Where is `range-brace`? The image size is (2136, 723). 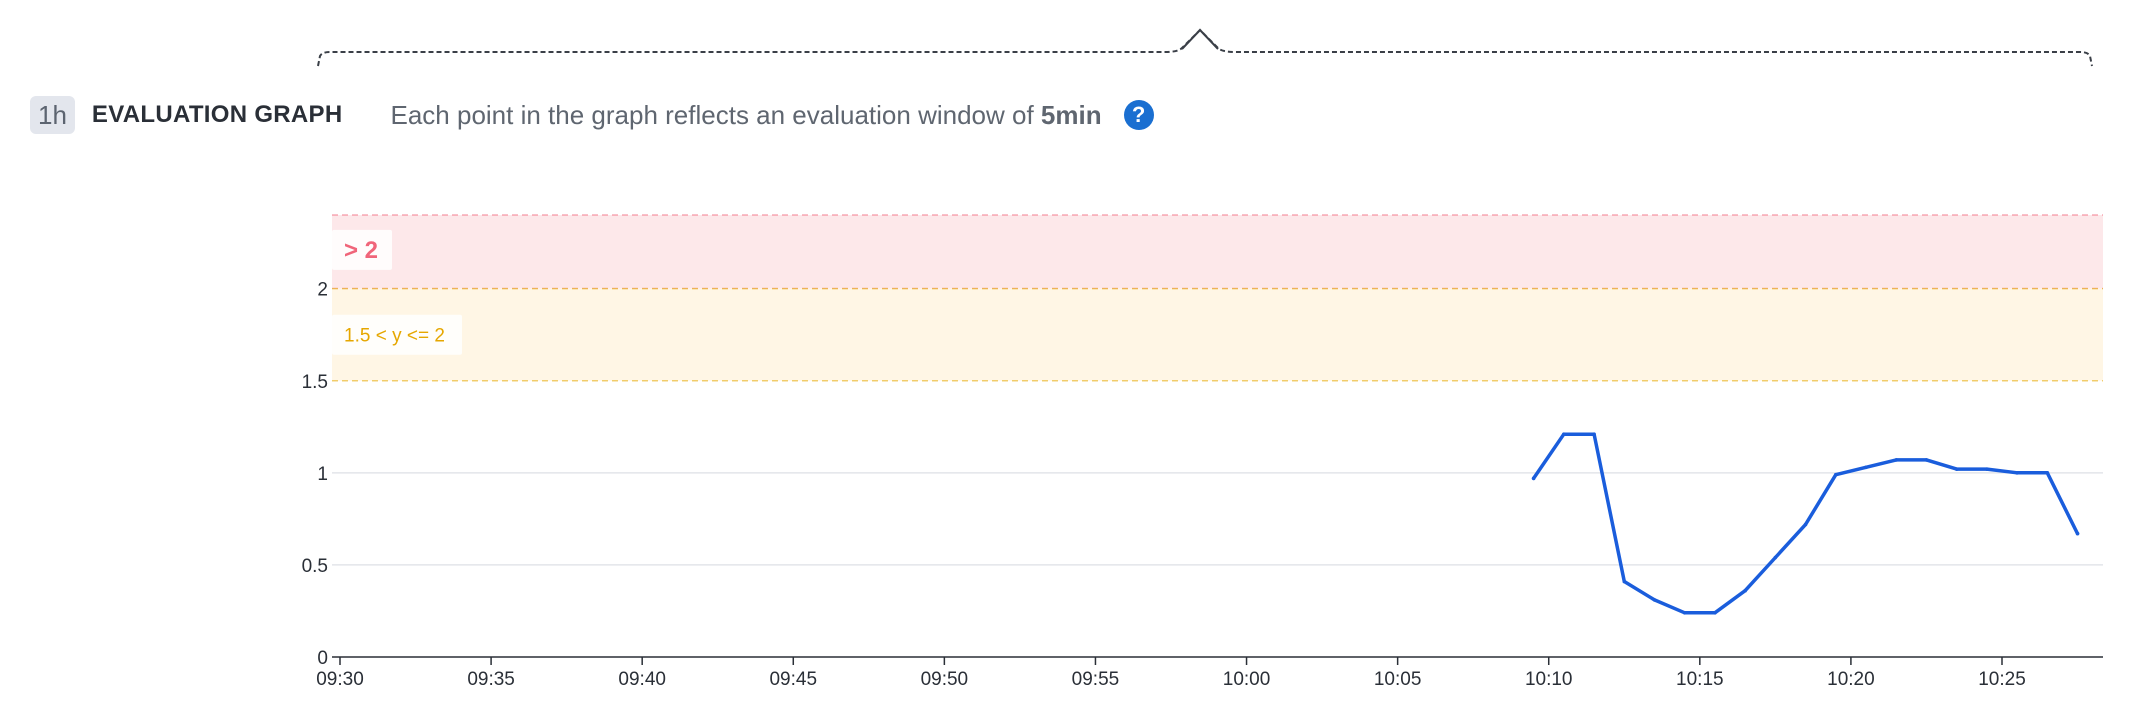
range-brace is located at coordinates (1205, 47).